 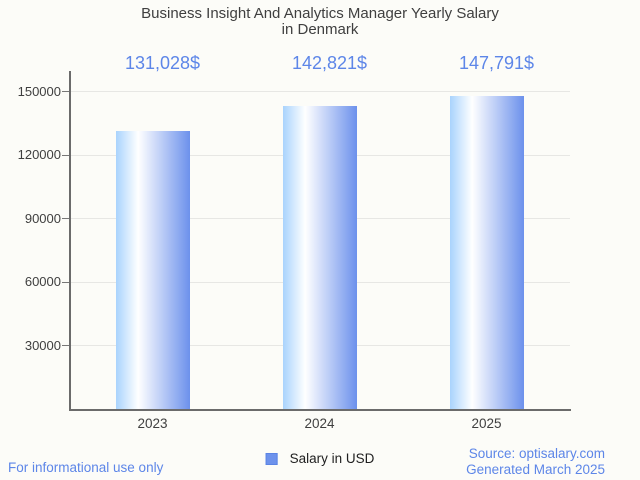 I want to click on x-tick-label: 2023, so click(x=152, y=423).